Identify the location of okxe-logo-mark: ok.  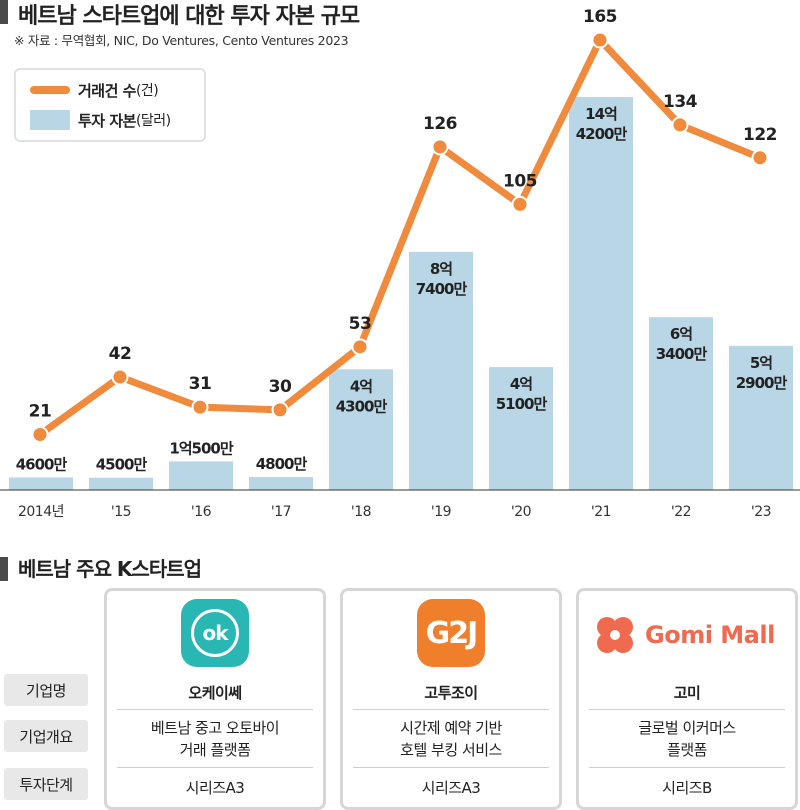
(215, 633).